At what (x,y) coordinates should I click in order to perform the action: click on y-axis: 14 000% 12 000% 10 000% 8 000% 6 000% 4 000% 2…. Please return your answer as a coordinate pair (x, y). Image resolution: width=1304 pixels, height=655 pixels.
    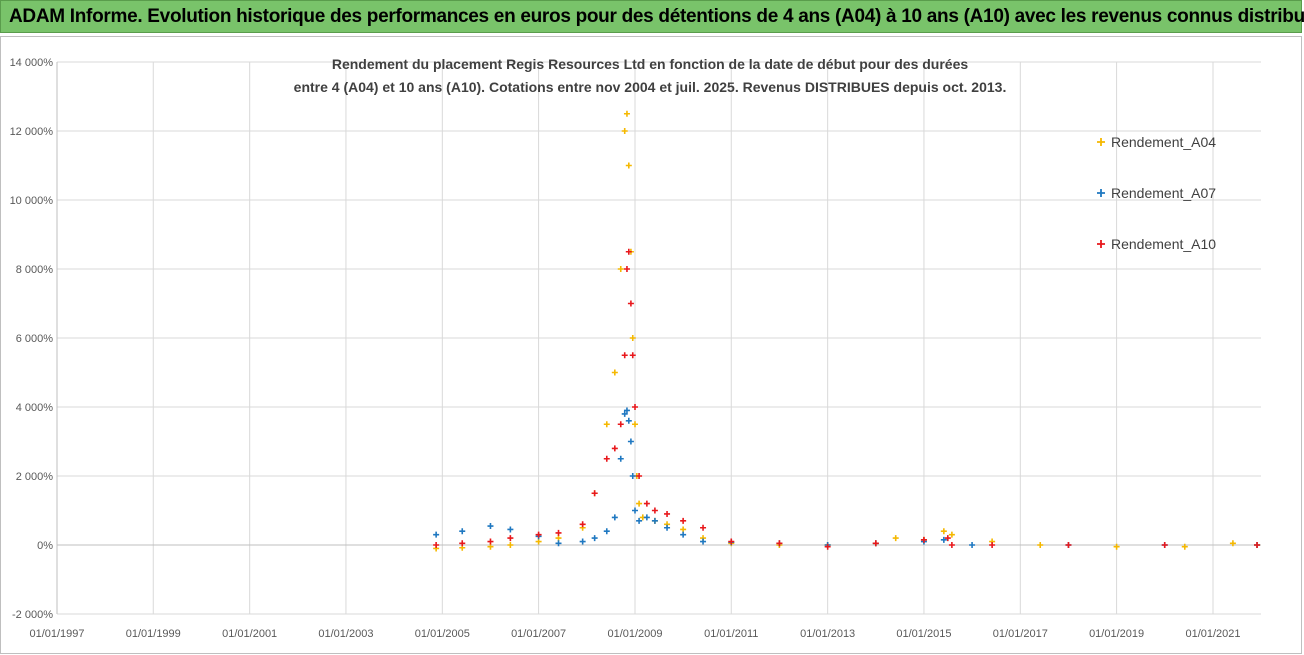
    Looking at the image, I should click on (32, 339).